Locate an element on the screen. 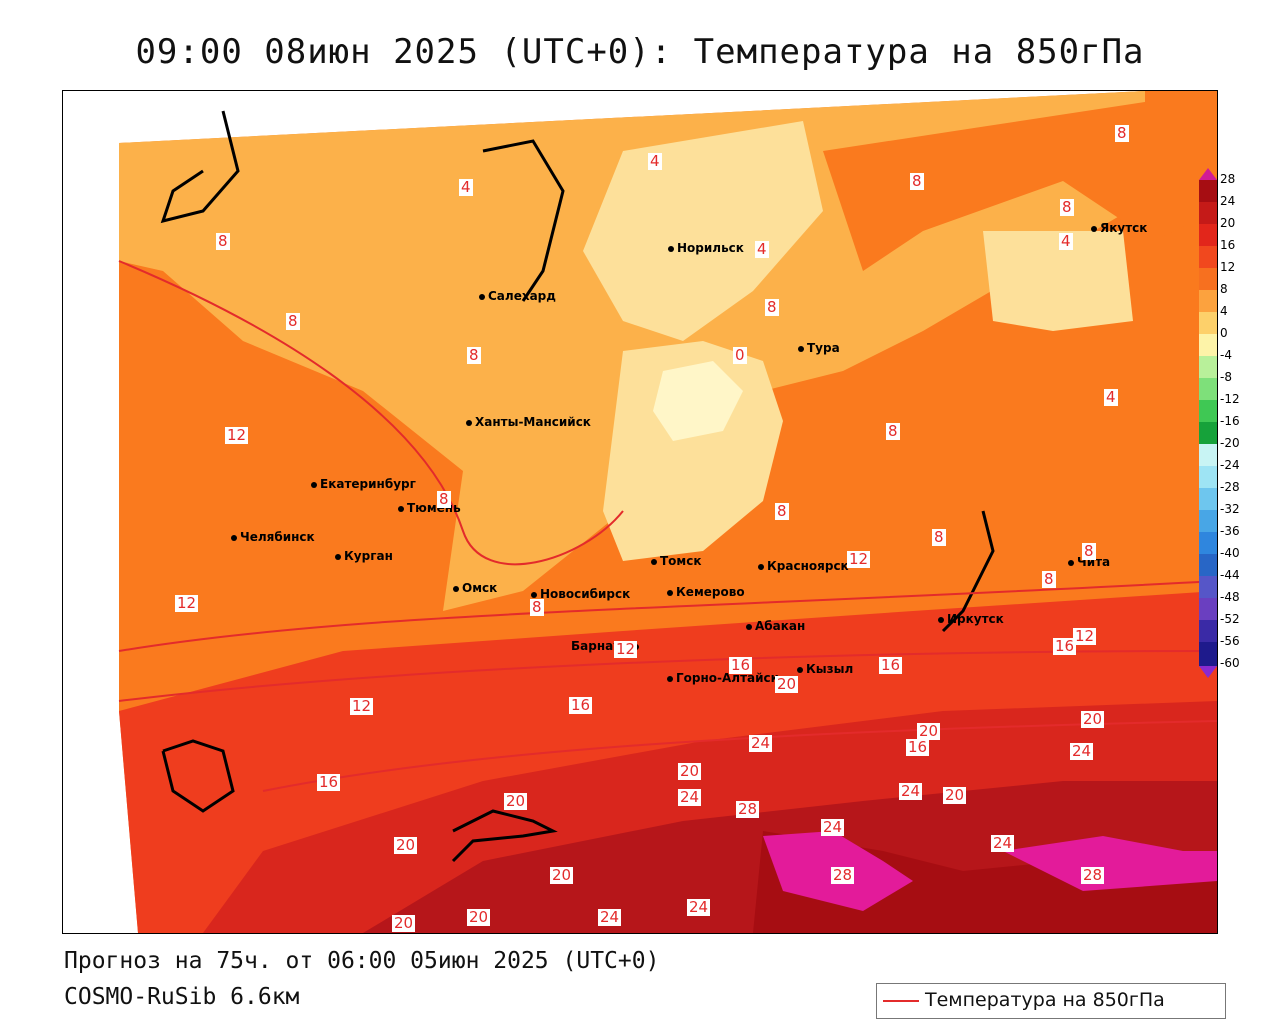 The width and height of the screenshot is (1280, 1024). contour-label: 0 is located at coordinates (740, 355).